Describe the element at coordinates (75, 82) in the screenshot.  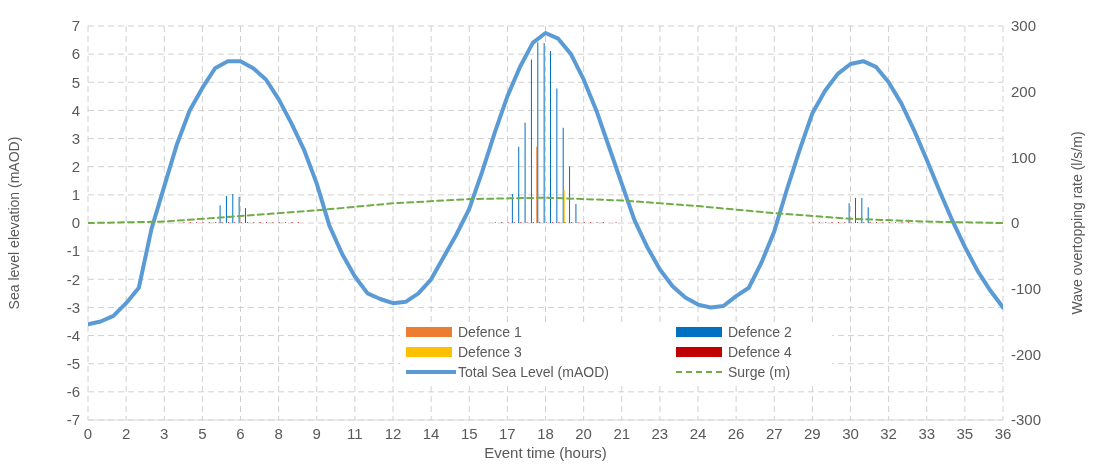
I see `y-tick-label: 5` at that location.